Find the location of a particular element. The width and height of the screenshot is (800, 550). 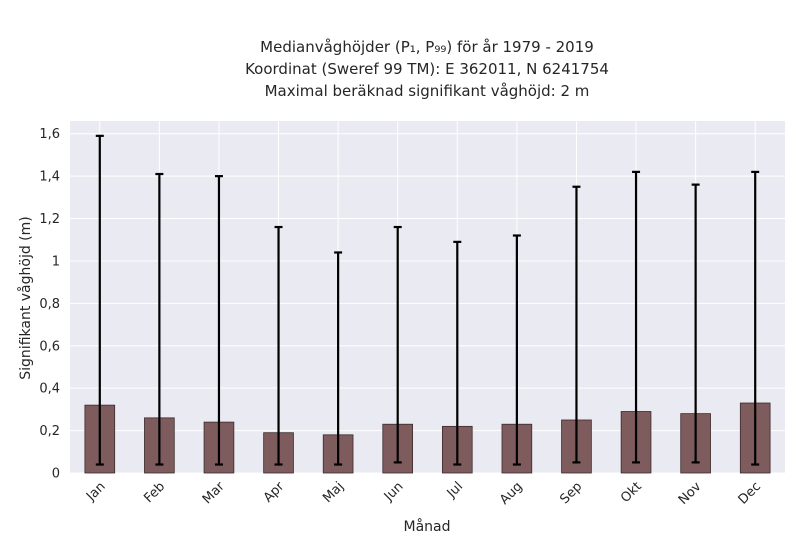

y-tick-label: 1,6 is located at coordinates (49, 134).